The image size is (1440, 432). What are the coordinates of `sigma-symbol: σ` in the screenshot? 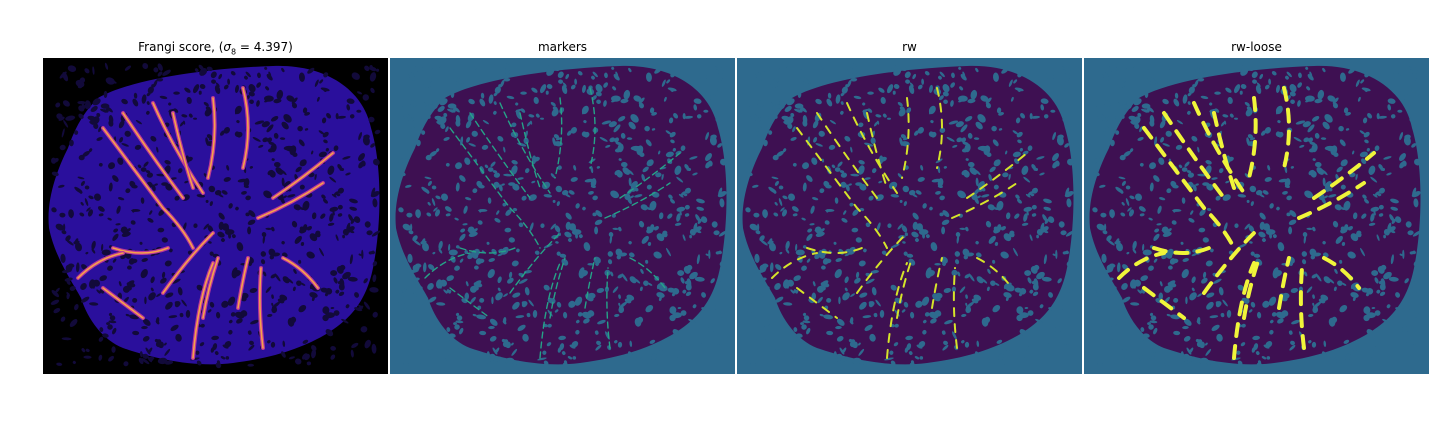 It's located at (227, 47).